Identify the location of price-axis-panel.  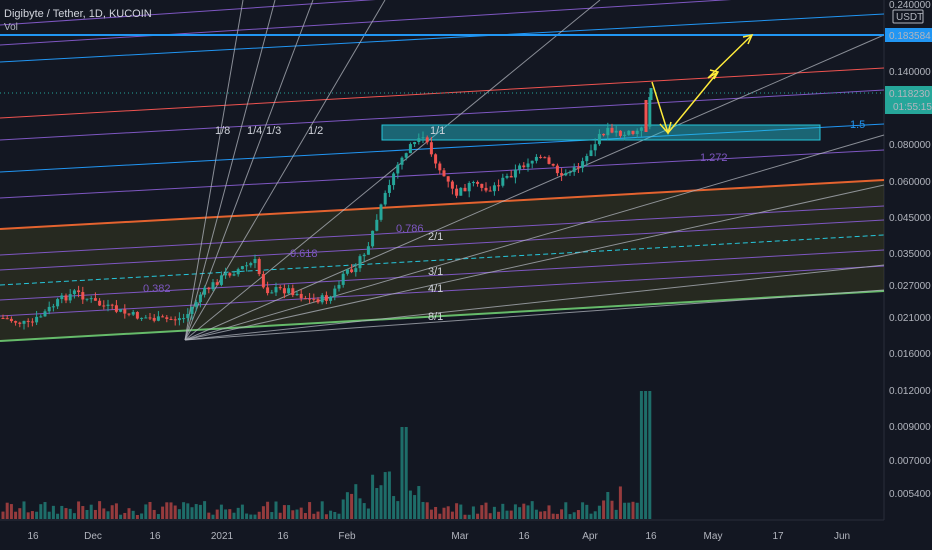
(908, 275).